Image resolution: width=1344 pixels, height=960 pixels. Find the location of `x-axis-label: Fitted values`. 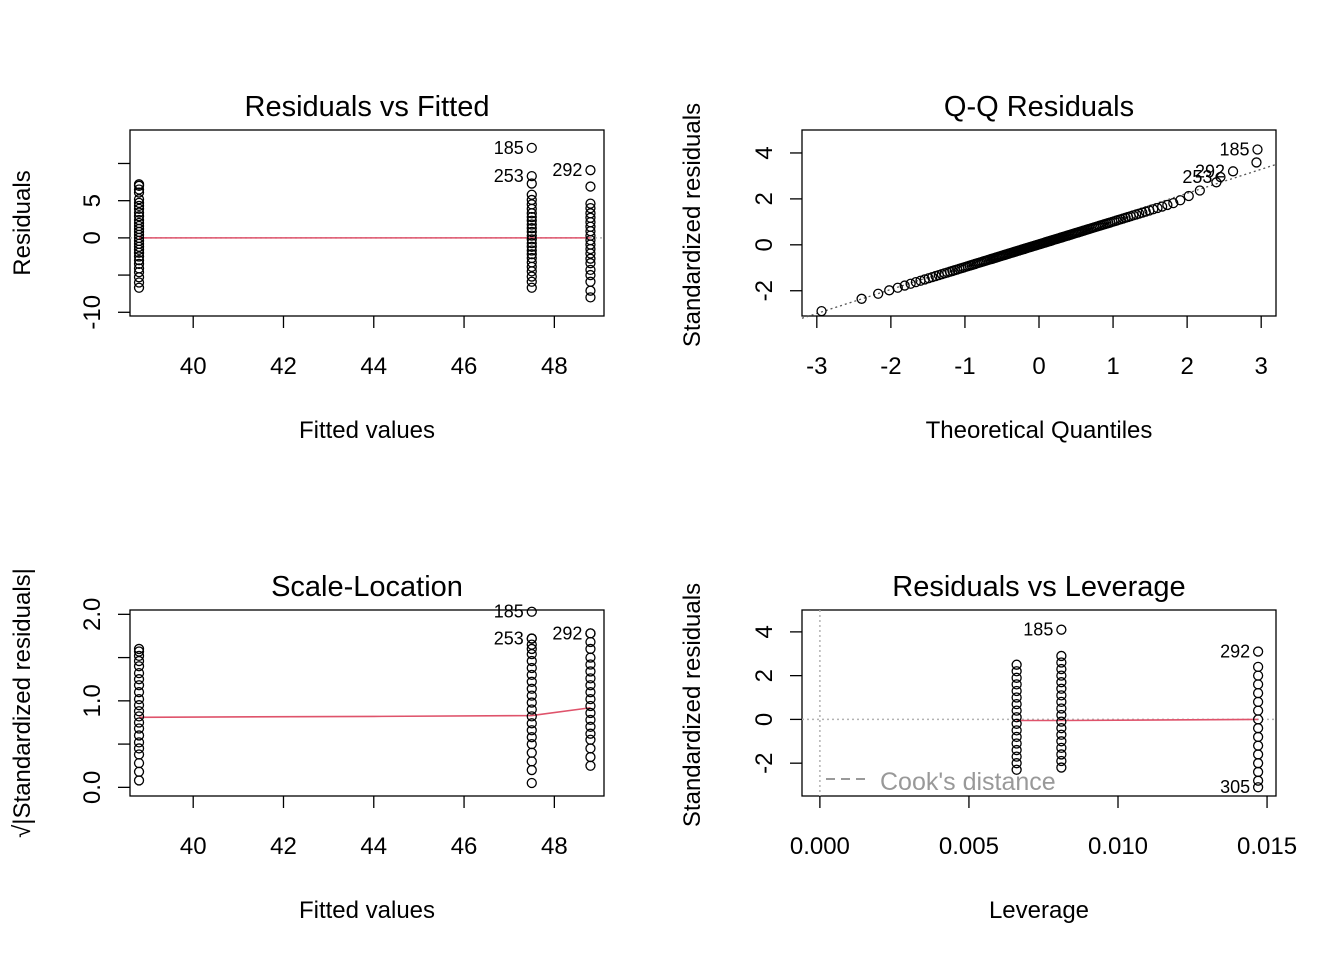

x-axis-label: Fitted values is located at coordinates (367, 430).